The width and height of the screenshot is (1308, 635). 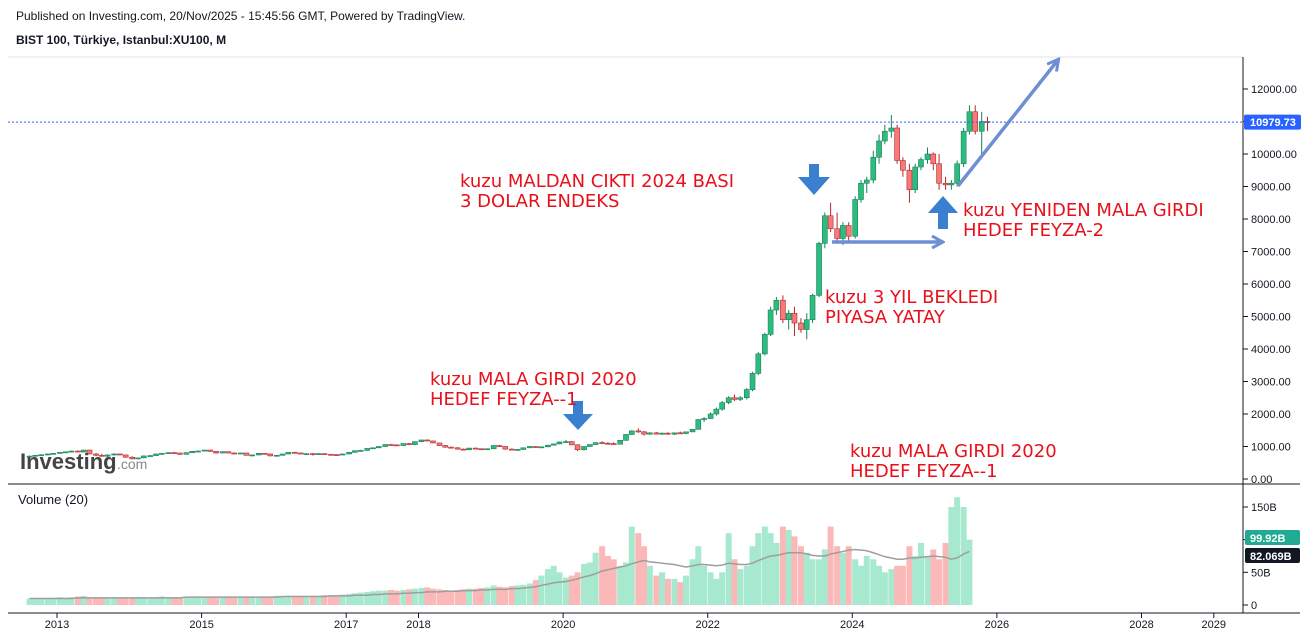 I want to click on volume-last-badge: 99.92B, so click(x=1272, y=537).